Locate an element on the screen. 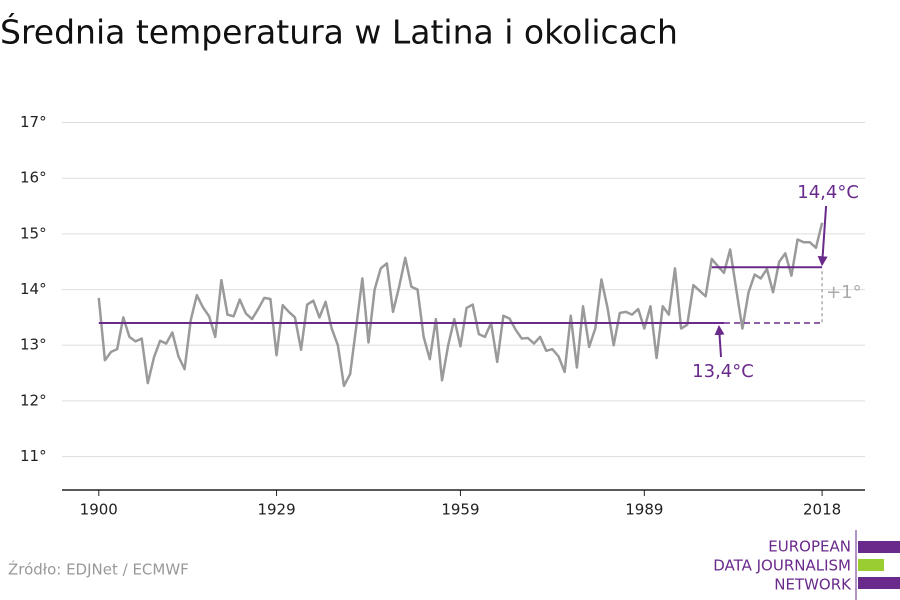 The height and width of the screenshot is (600, 900). y-tick-label: 14° is located at coordinates (33, 289).